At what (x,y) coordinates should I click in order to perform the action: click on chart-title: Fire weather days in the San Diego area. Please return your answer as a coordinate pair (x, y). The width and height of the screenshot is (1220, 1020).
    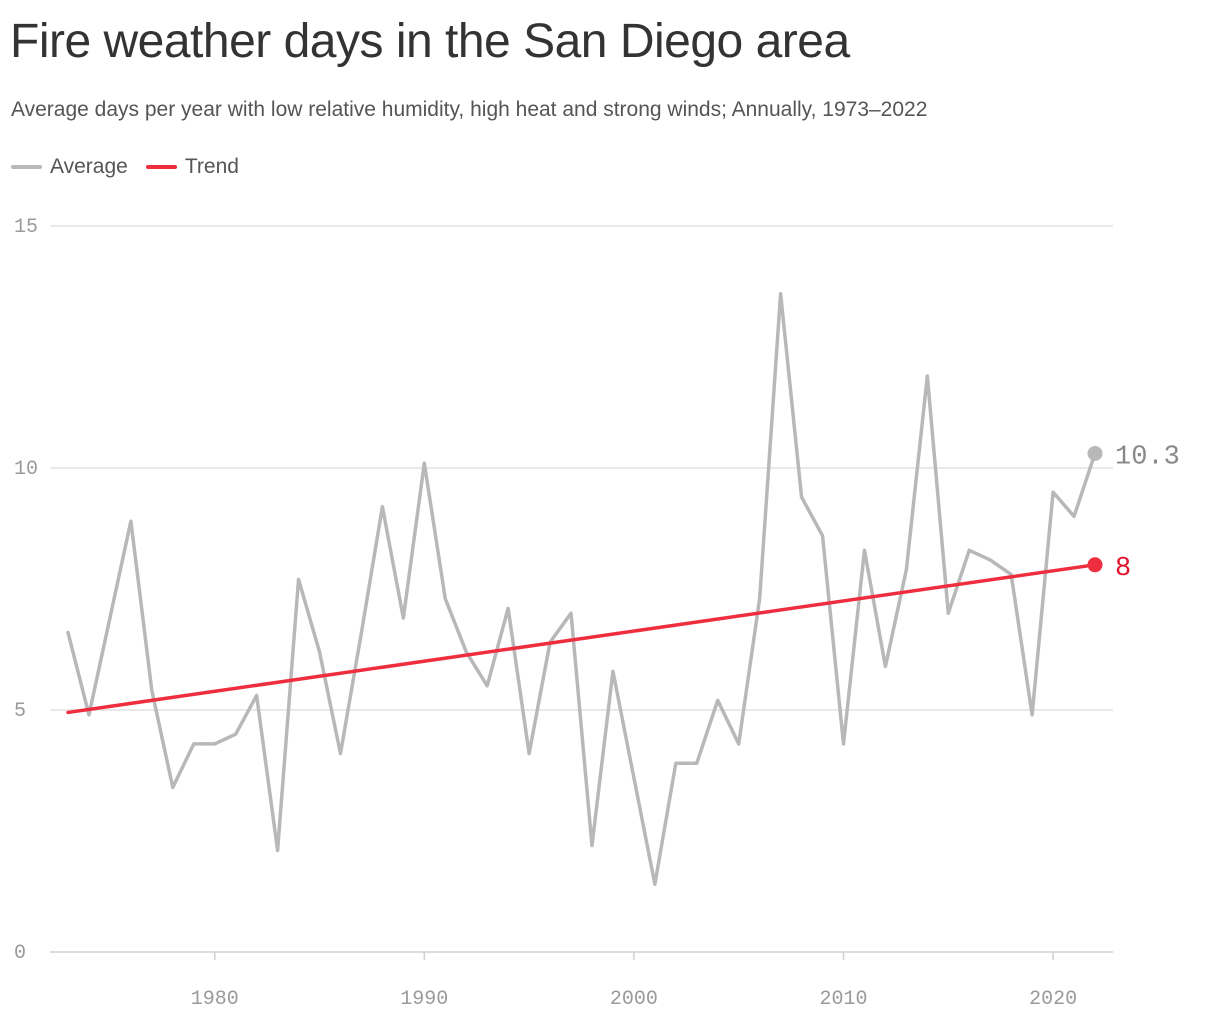
    Looking at the image, I should click on (430, 41).